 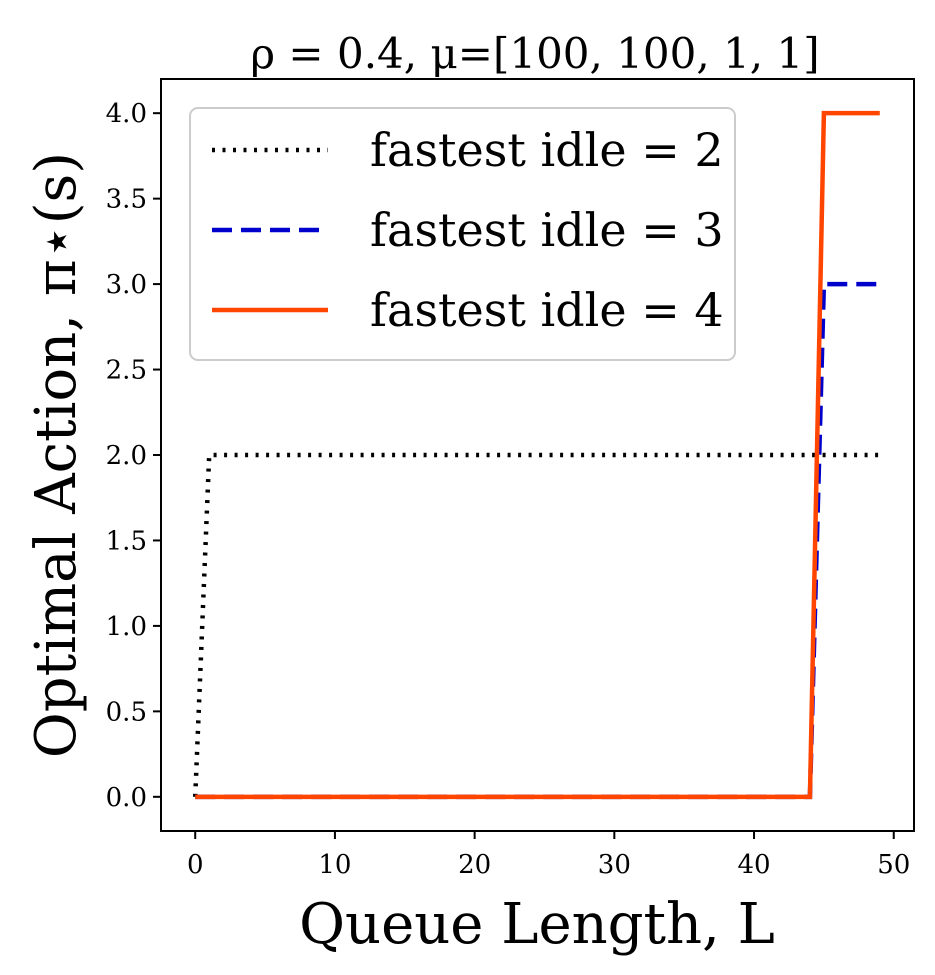 What do you see at coordinates (547, 150) in the screenshot?
I see `legend-label-1: fastest idle = 2` at bounding box center [547, 150].